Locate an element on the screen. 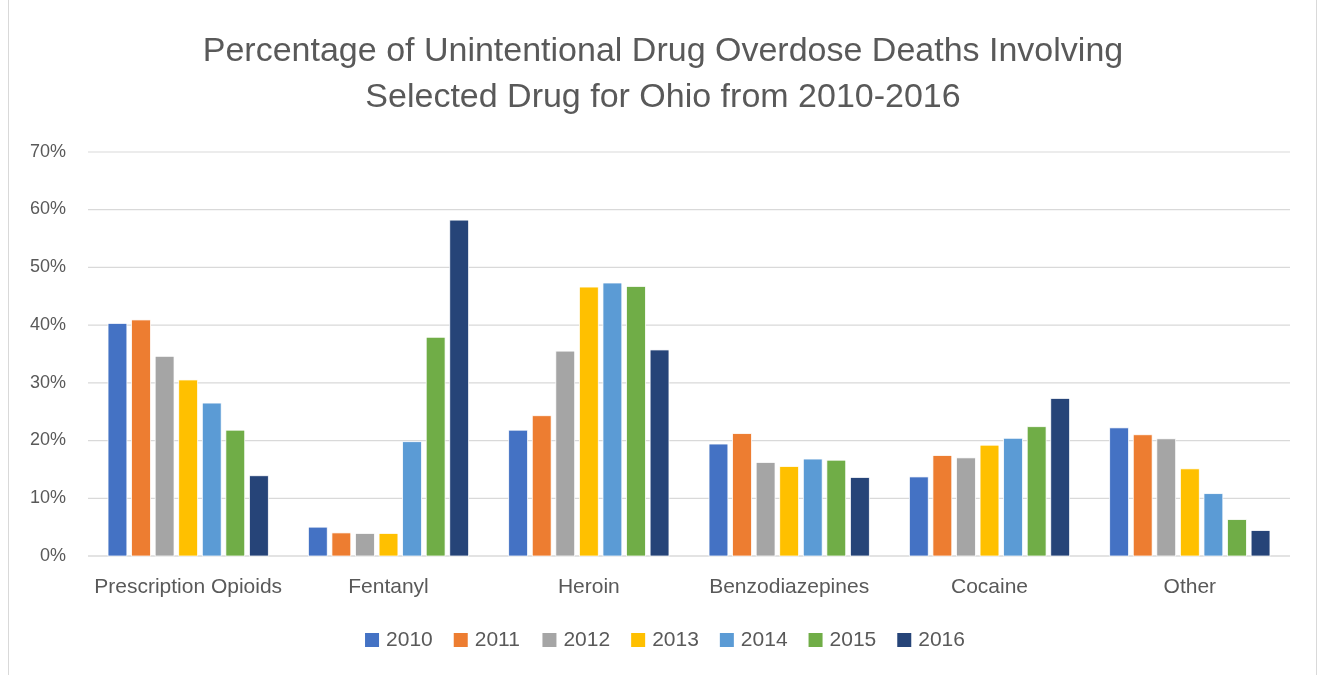 Image resolution: width=1321 pixels, height=675 pixels. y-tick-label: 50% is located at coordinates (47, 266).